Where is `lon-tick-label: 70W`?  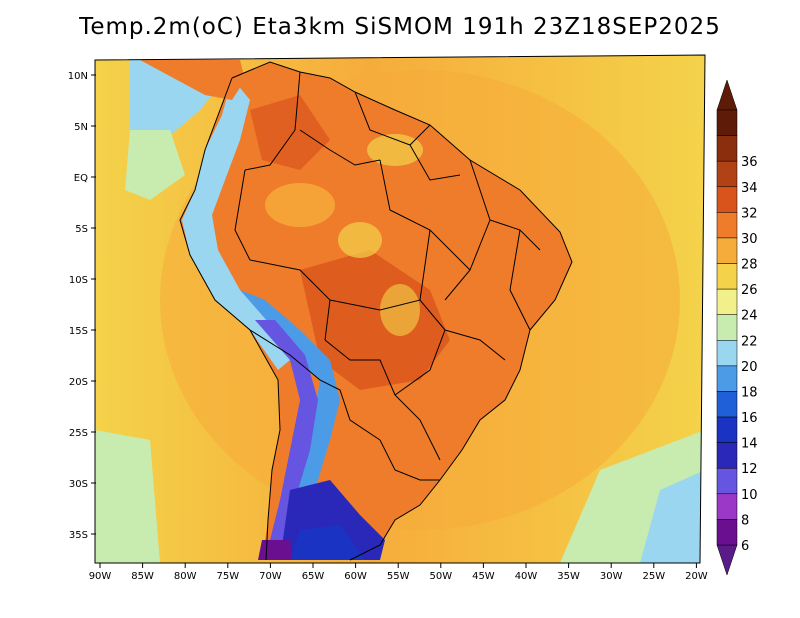 lon-tick-label: 70W is located at coordinates (270, 576).